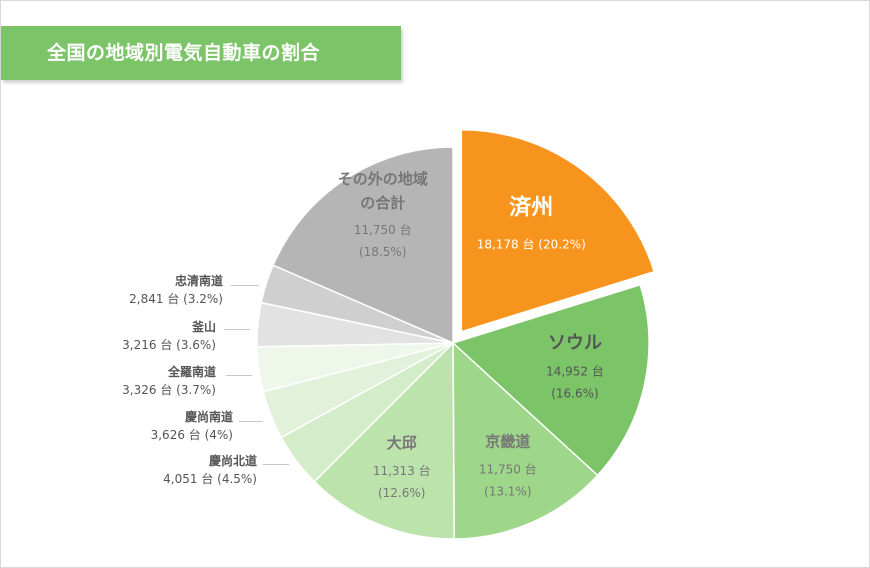  What do you see at coordinates (531, 244) in the screenshot?
I see `slice-value-jeju: 18,178 台 (20.2%)` at bounding box center [531, 244].